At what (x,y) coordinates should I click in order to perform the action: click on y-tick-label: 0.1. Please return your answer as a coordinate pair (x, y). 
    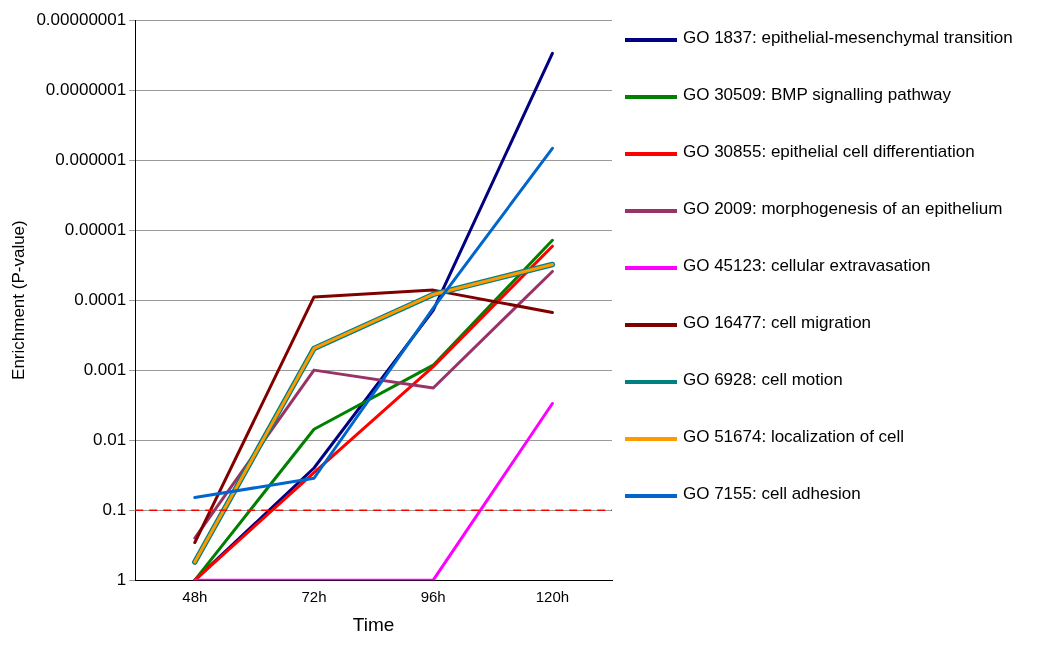
    Looking at the image, I should click on (114, 509).